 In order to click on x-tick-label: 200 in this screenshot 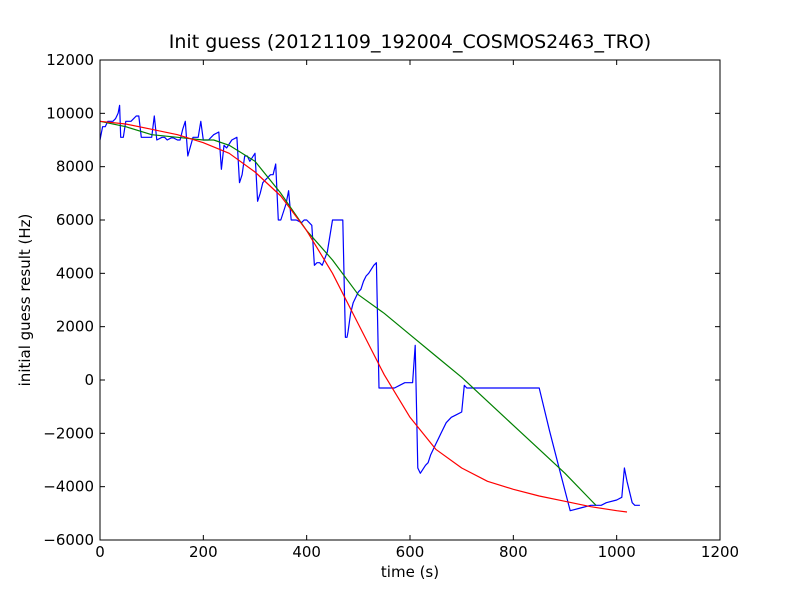, I will do `click(203, 552)`.